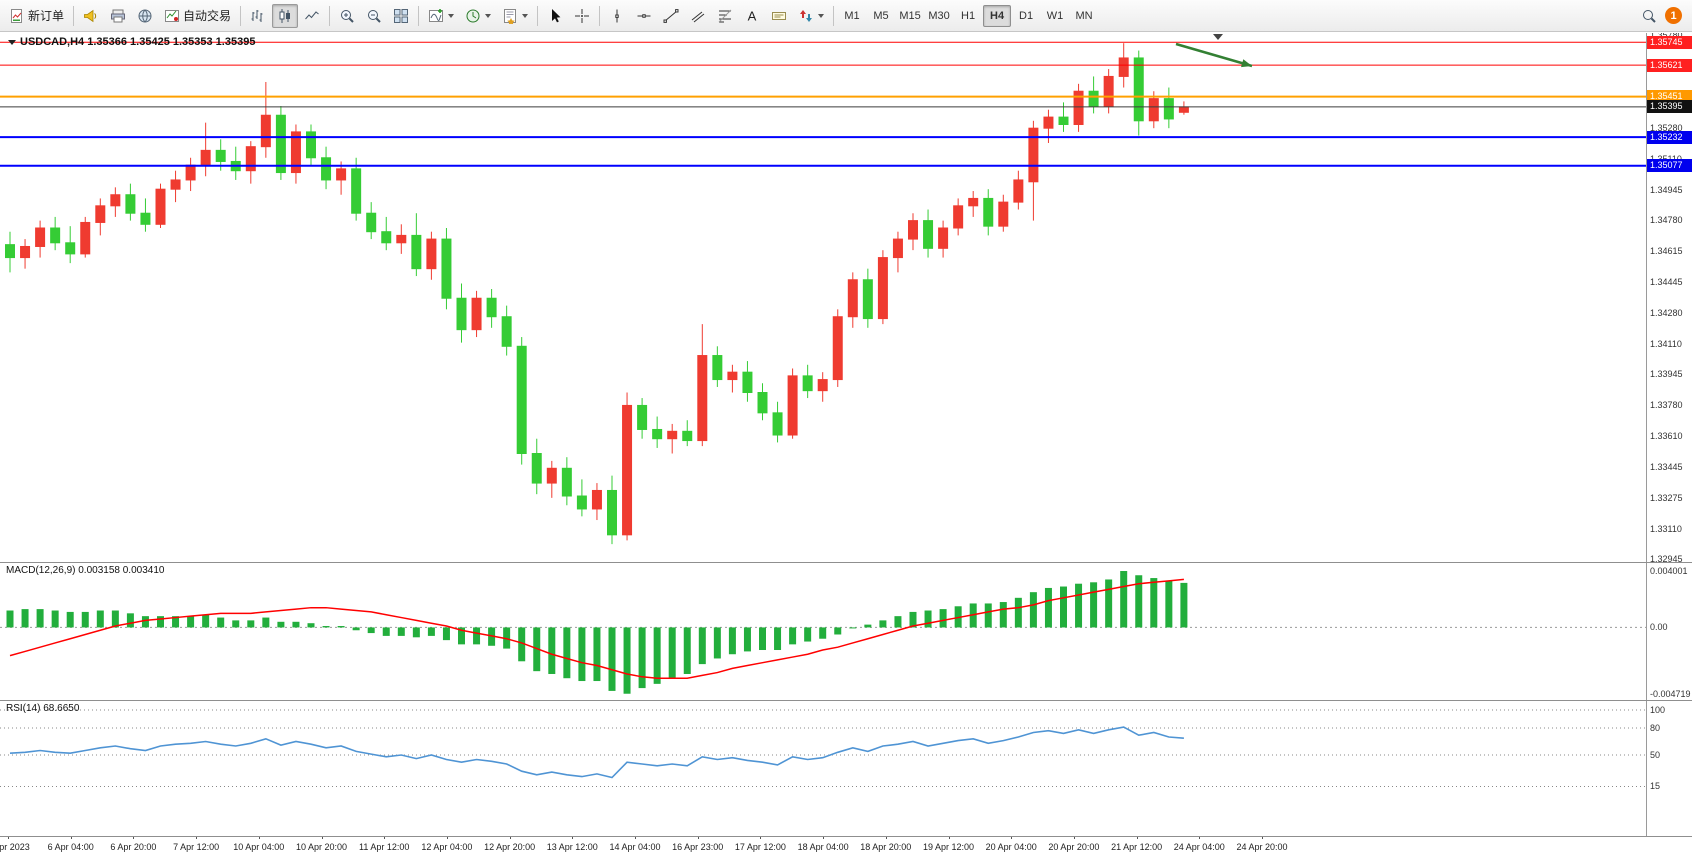 This screenshot has height=858, width=1692. I want to click on new-order-button: 新订单, so click(36, 16).